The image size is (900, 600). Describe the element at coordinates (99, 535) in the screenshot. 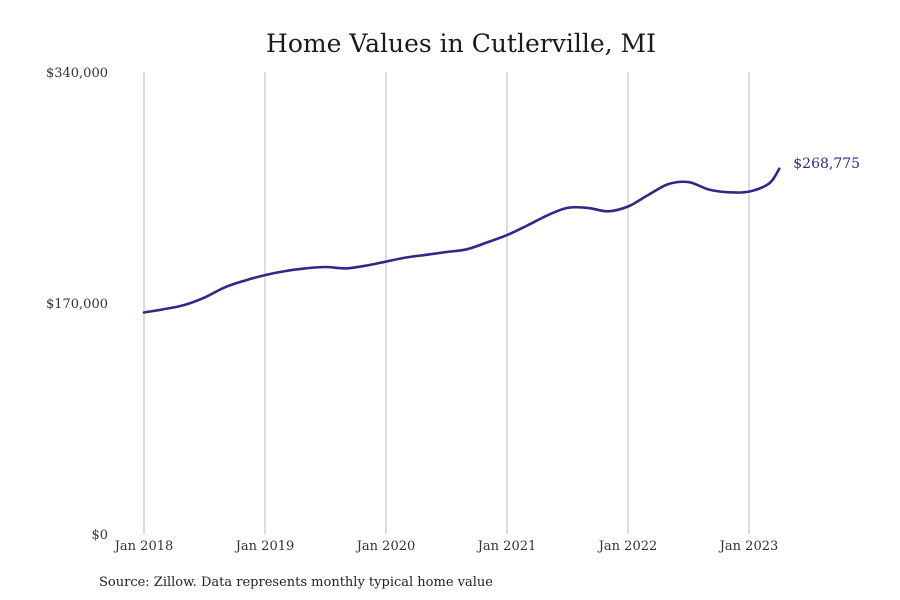

I see `y-tick-label: $0` at that location.